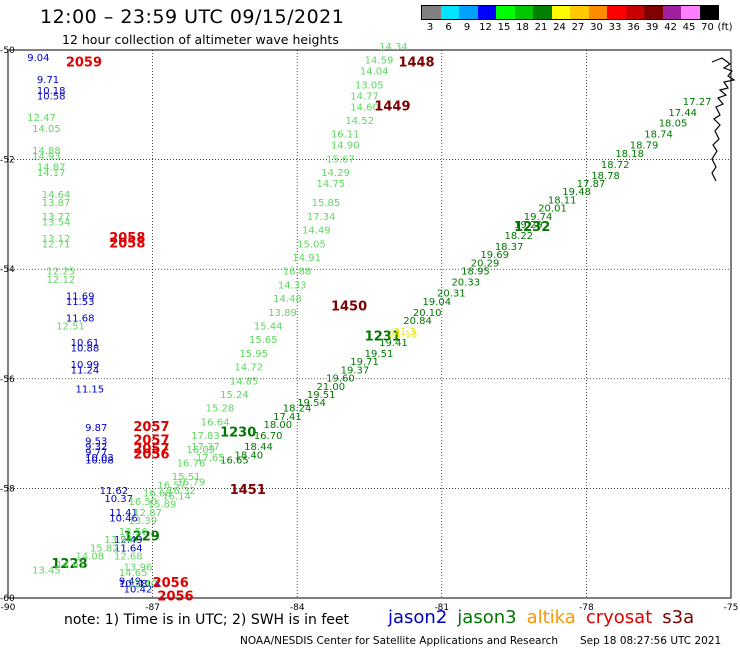 This screenshot has height=650, width=740. What do you see at coordinates (234, 461) in the screenshot?
I see `wave-height-label: 16.65` at bounding box center [234, 461].